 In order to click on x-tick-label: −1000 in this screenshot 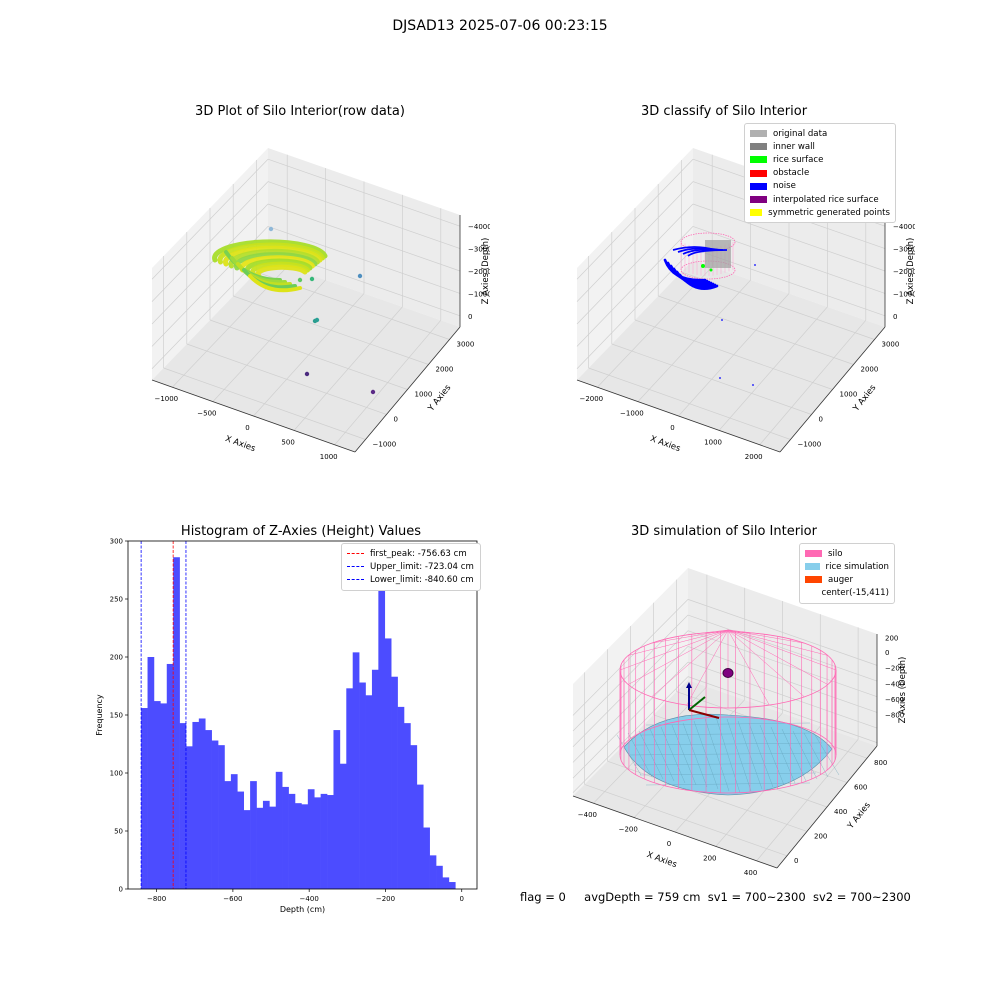, I will do `click(166, 399)`.